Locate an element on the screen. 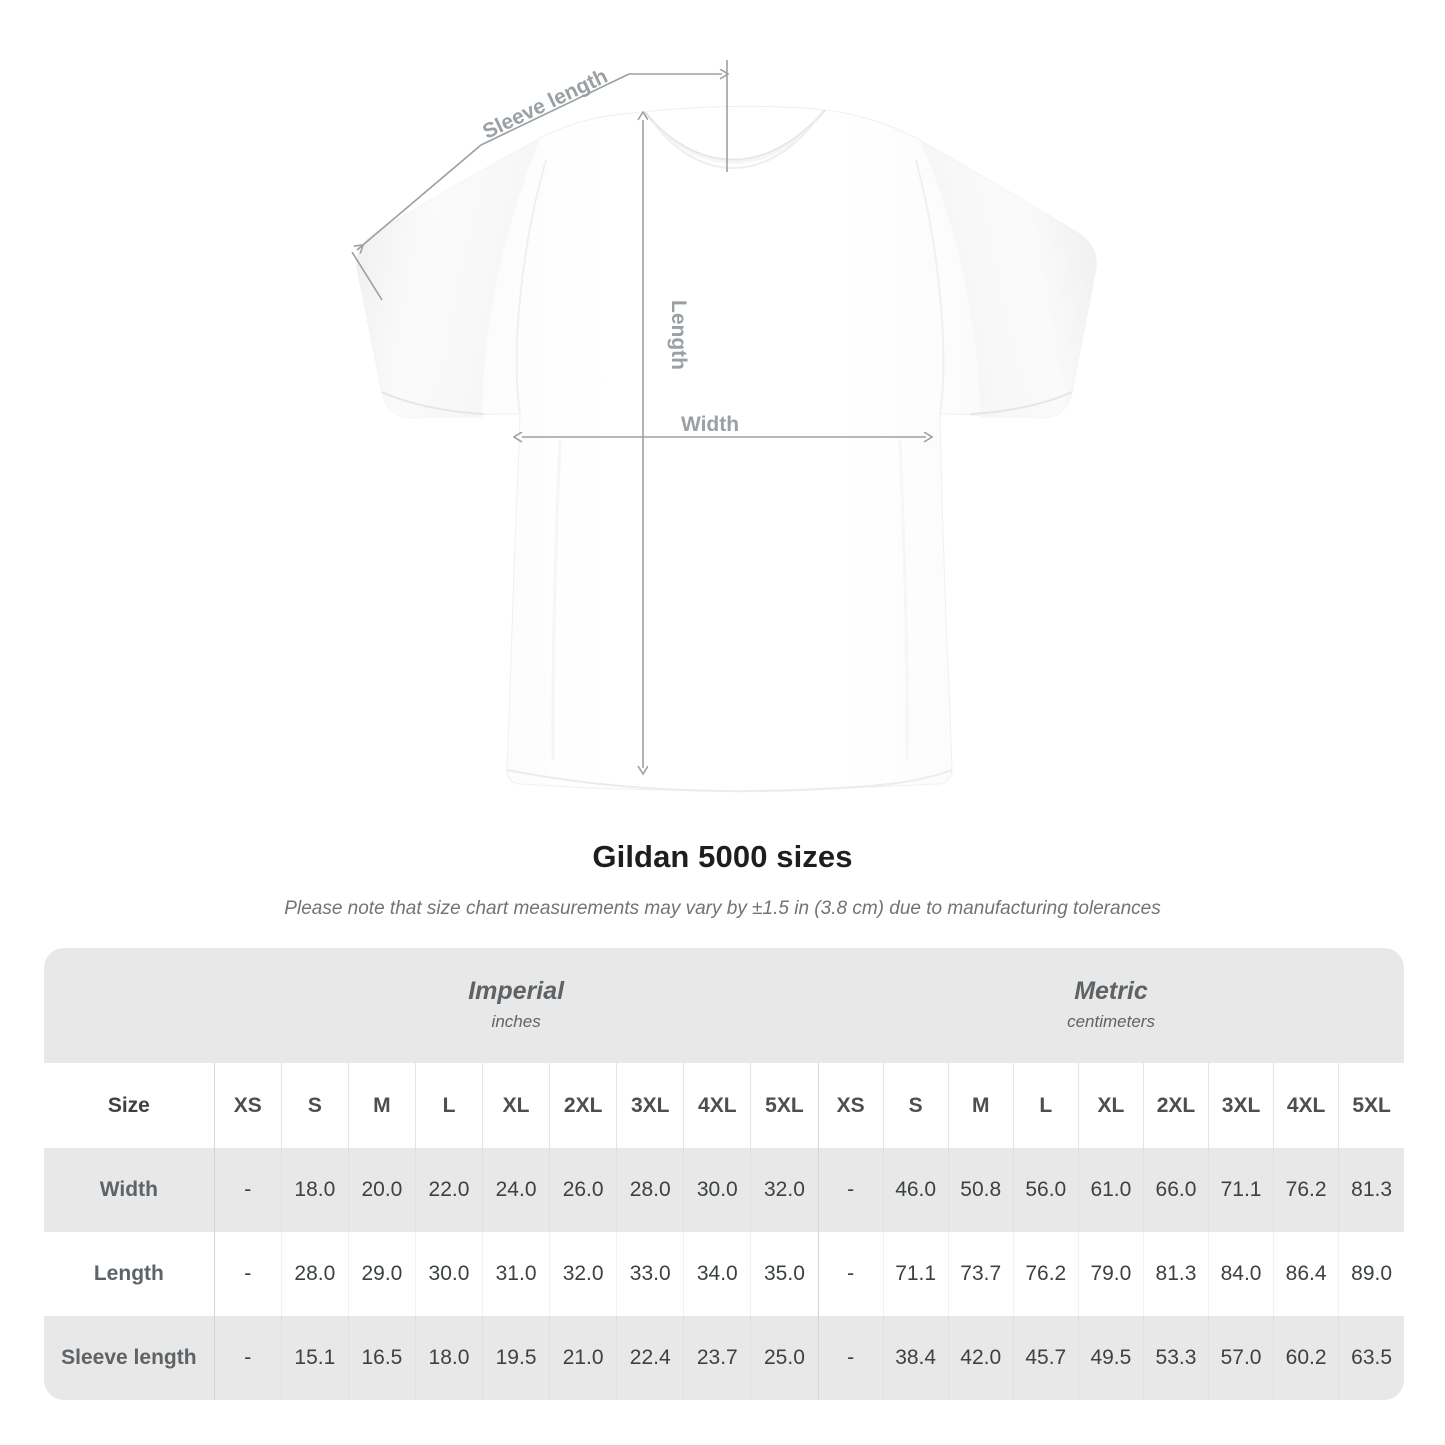  cell-length-met-6: 84.0 is located at coordinates (1240, 1274).